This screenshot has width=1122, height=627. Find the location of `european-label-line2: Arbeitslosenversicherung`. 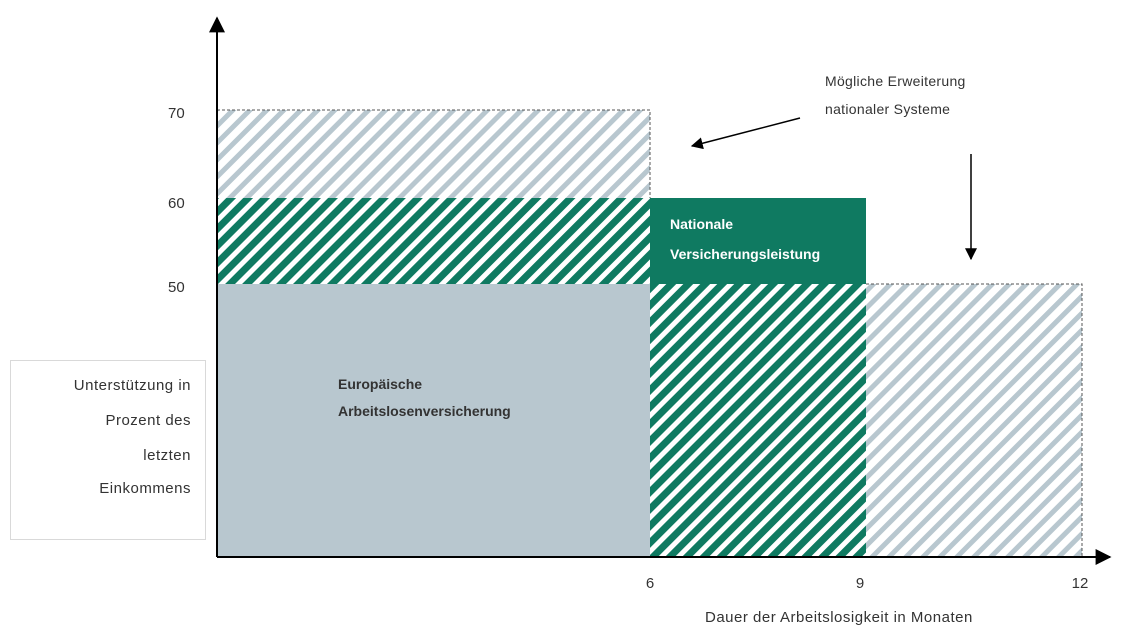

european-label-line2: Arbeitslosenversicherung is located at coordinates (424, 411).